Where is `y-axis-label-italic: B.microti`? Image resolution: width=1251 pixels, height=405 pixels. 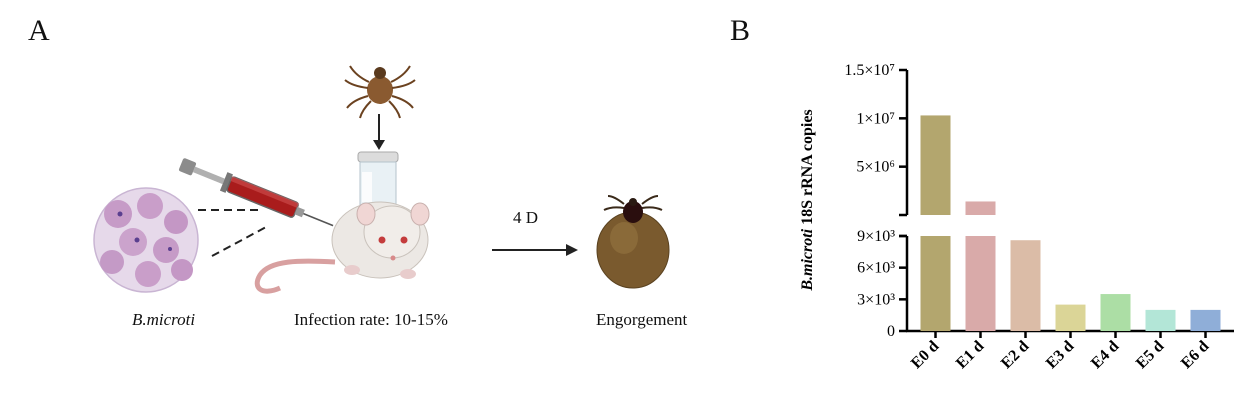 y-axis-label-italic: B.microti is located at coordinates (807, 259).